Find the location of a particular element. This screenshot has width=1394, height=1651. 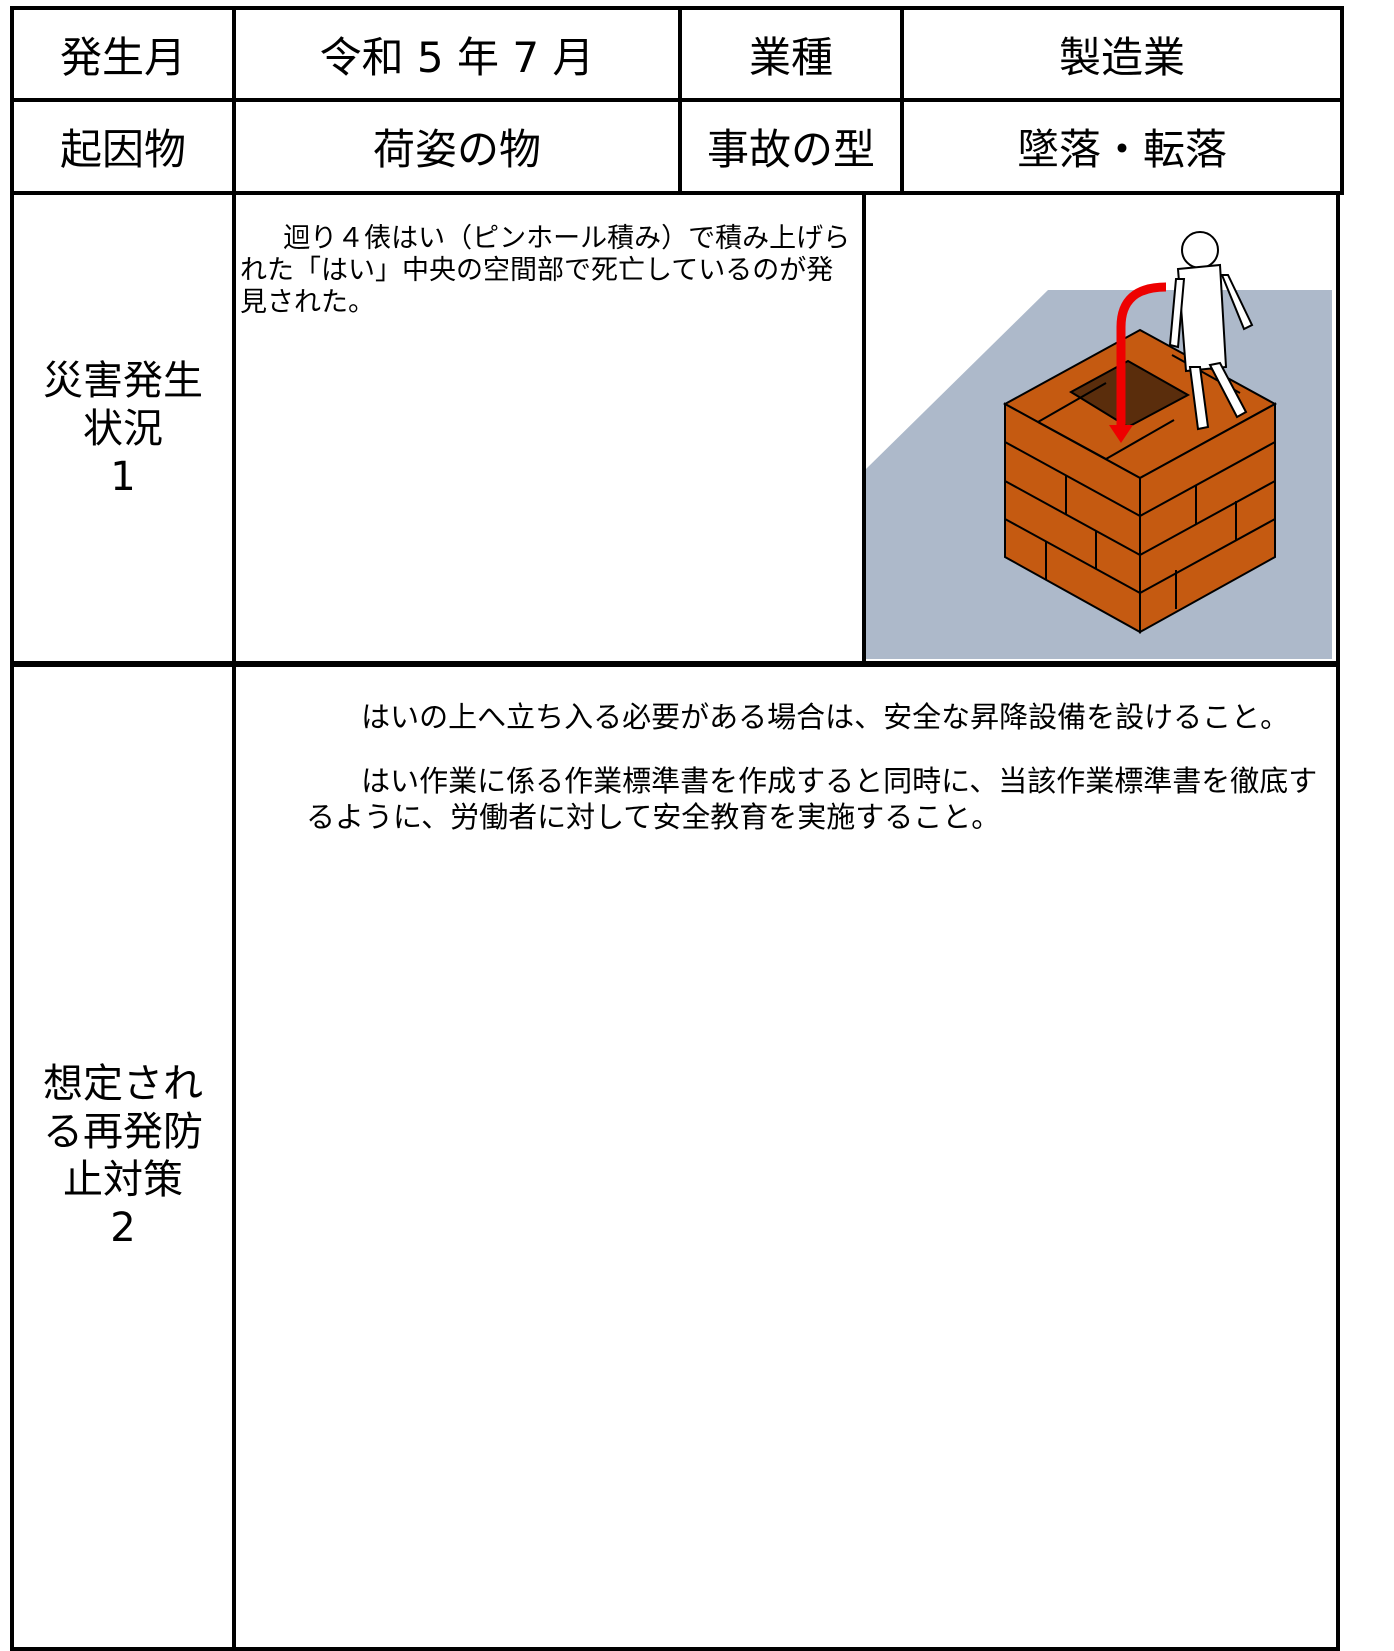

label-line: 止対策 is located at coordinates (123, 1180).